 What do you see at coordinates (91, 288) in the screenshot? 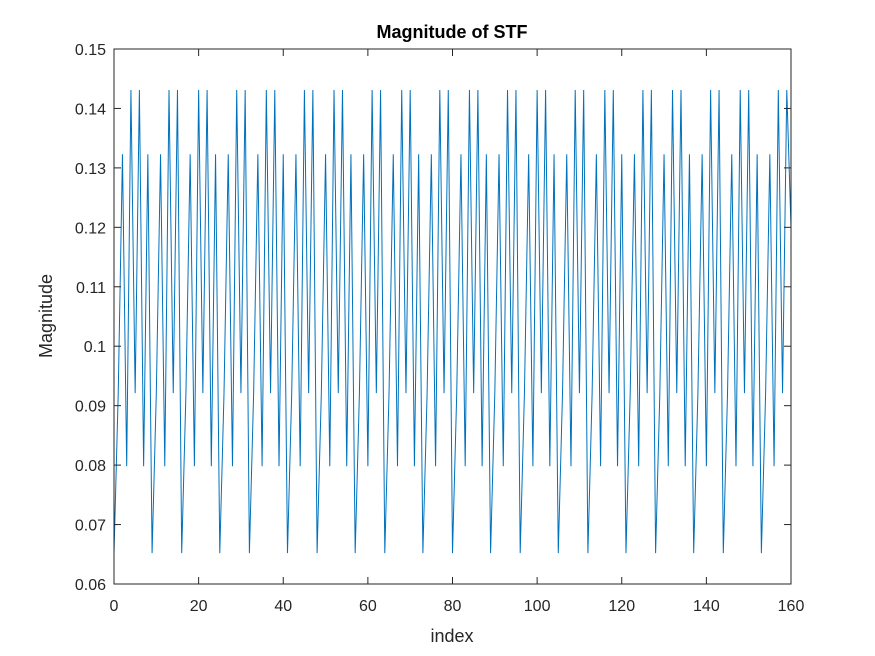
I see `y-tick-label: 0.11` at bounding box center [91, 288].